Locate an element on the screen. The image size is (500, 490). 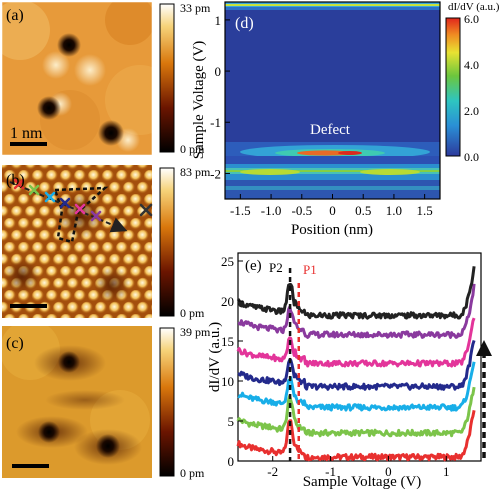
scale-bar-label-a: 1 nm is located at coordinates (26, 133).